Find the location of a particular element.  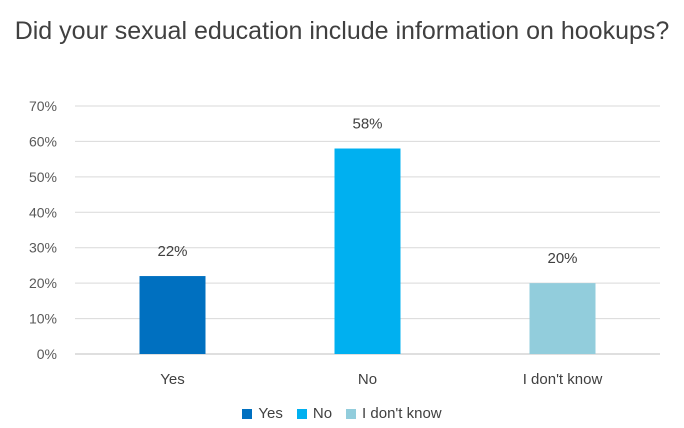

y-tick-label: 60% is located at coordinates (43, 141).